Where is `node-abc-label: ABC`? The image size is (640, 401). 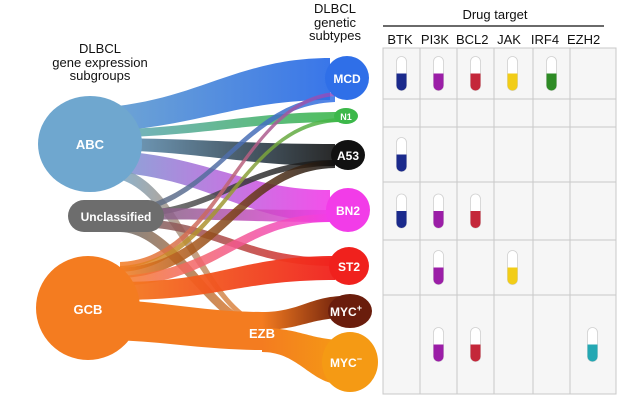
node-abc-label: ABC is located at coordinates (90, 144).